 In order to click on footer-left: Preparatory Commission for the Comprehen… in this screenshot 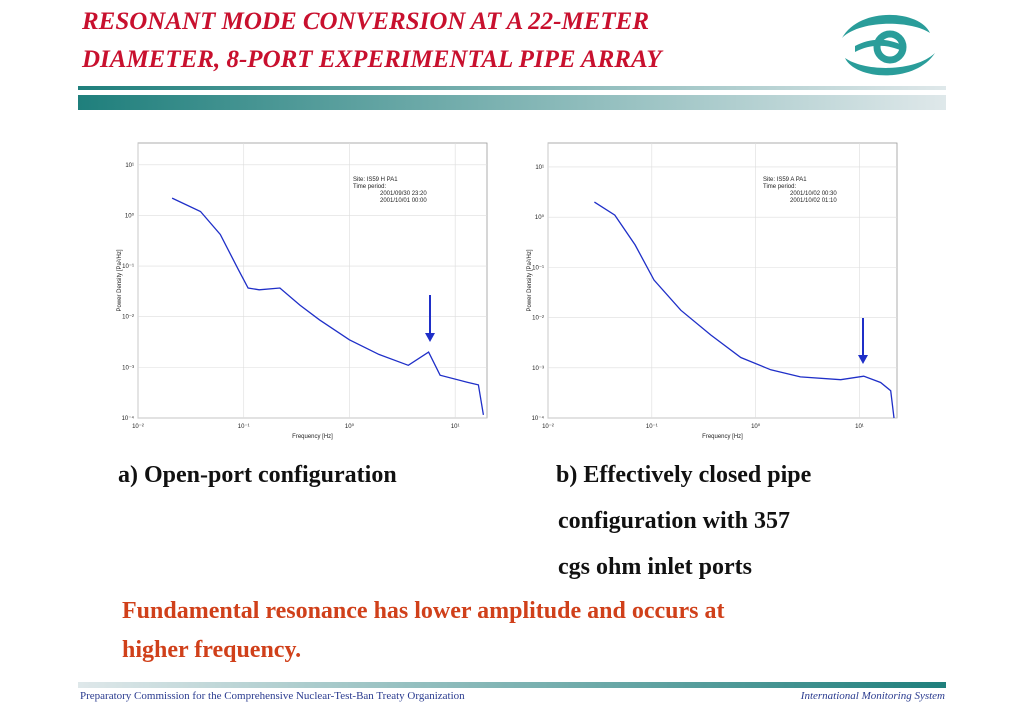, I will do `click(272, 696)`.